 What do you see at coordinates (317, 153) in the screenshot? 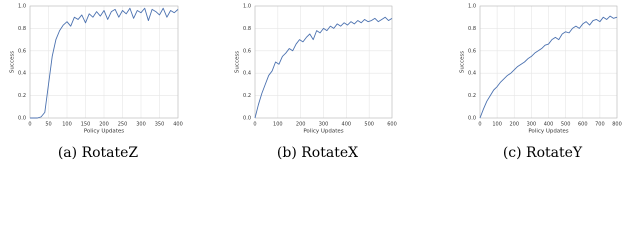
I see `caption: (b) RotateX` at bounding box center [317, 153].